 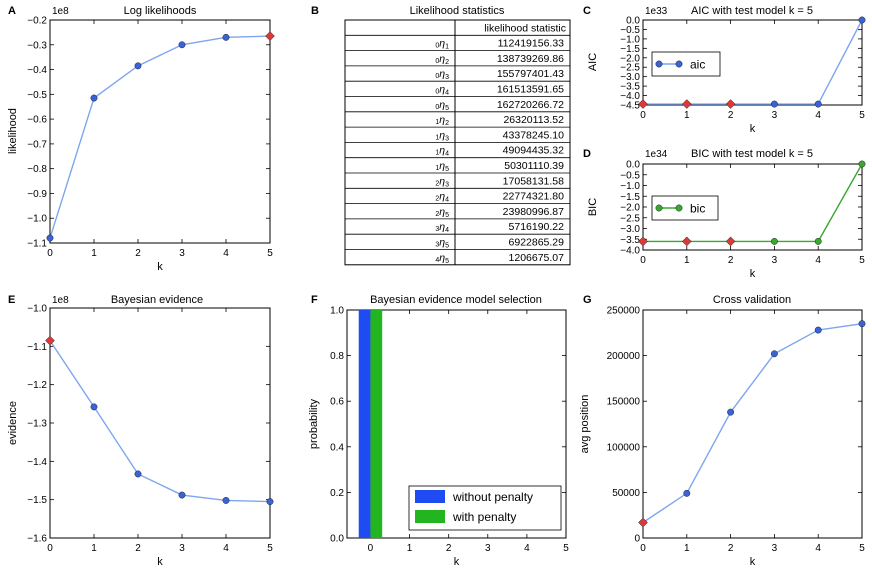 What do you see at coordinates (533, 135) in the screenshot?
I see `table-row-value-6: 43378245.10` at bounding box center [533, 135].